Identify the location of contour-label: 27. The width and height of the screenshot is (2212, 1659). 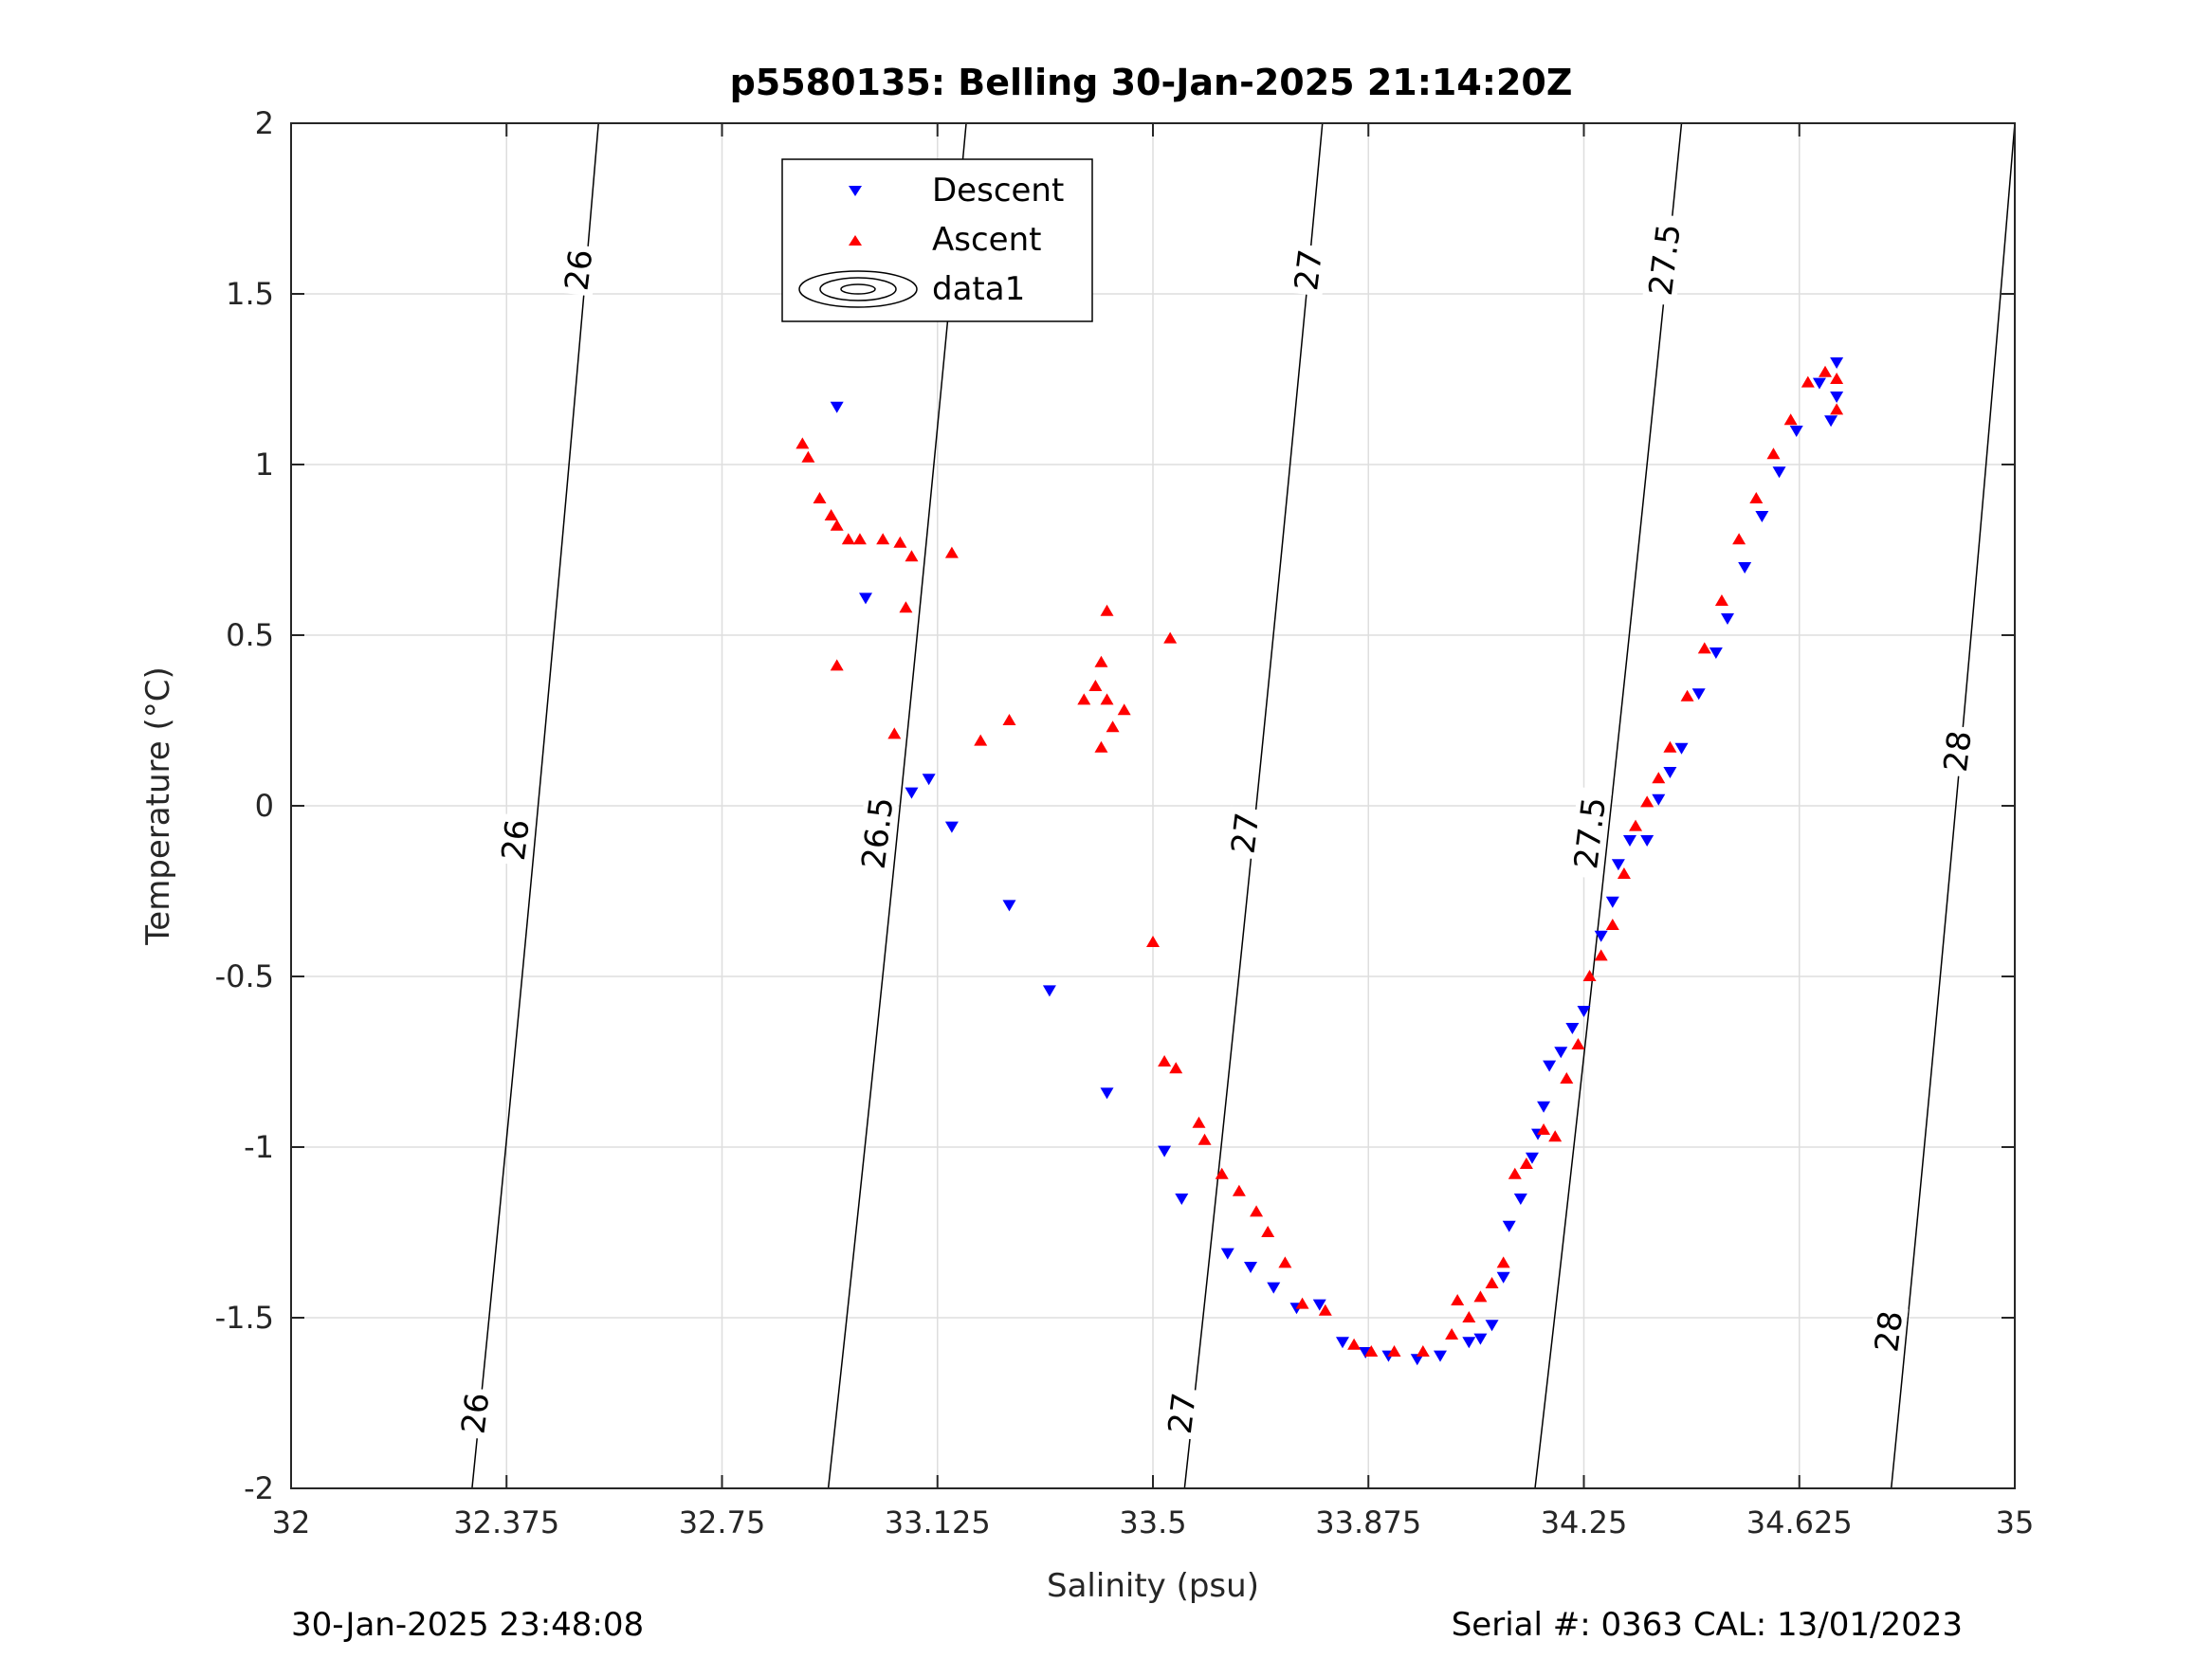
(1309, 270).